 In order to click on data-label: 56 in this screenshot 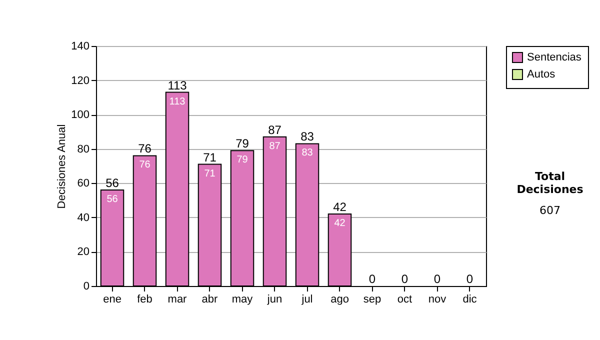, I will do `click(112, 199)`.